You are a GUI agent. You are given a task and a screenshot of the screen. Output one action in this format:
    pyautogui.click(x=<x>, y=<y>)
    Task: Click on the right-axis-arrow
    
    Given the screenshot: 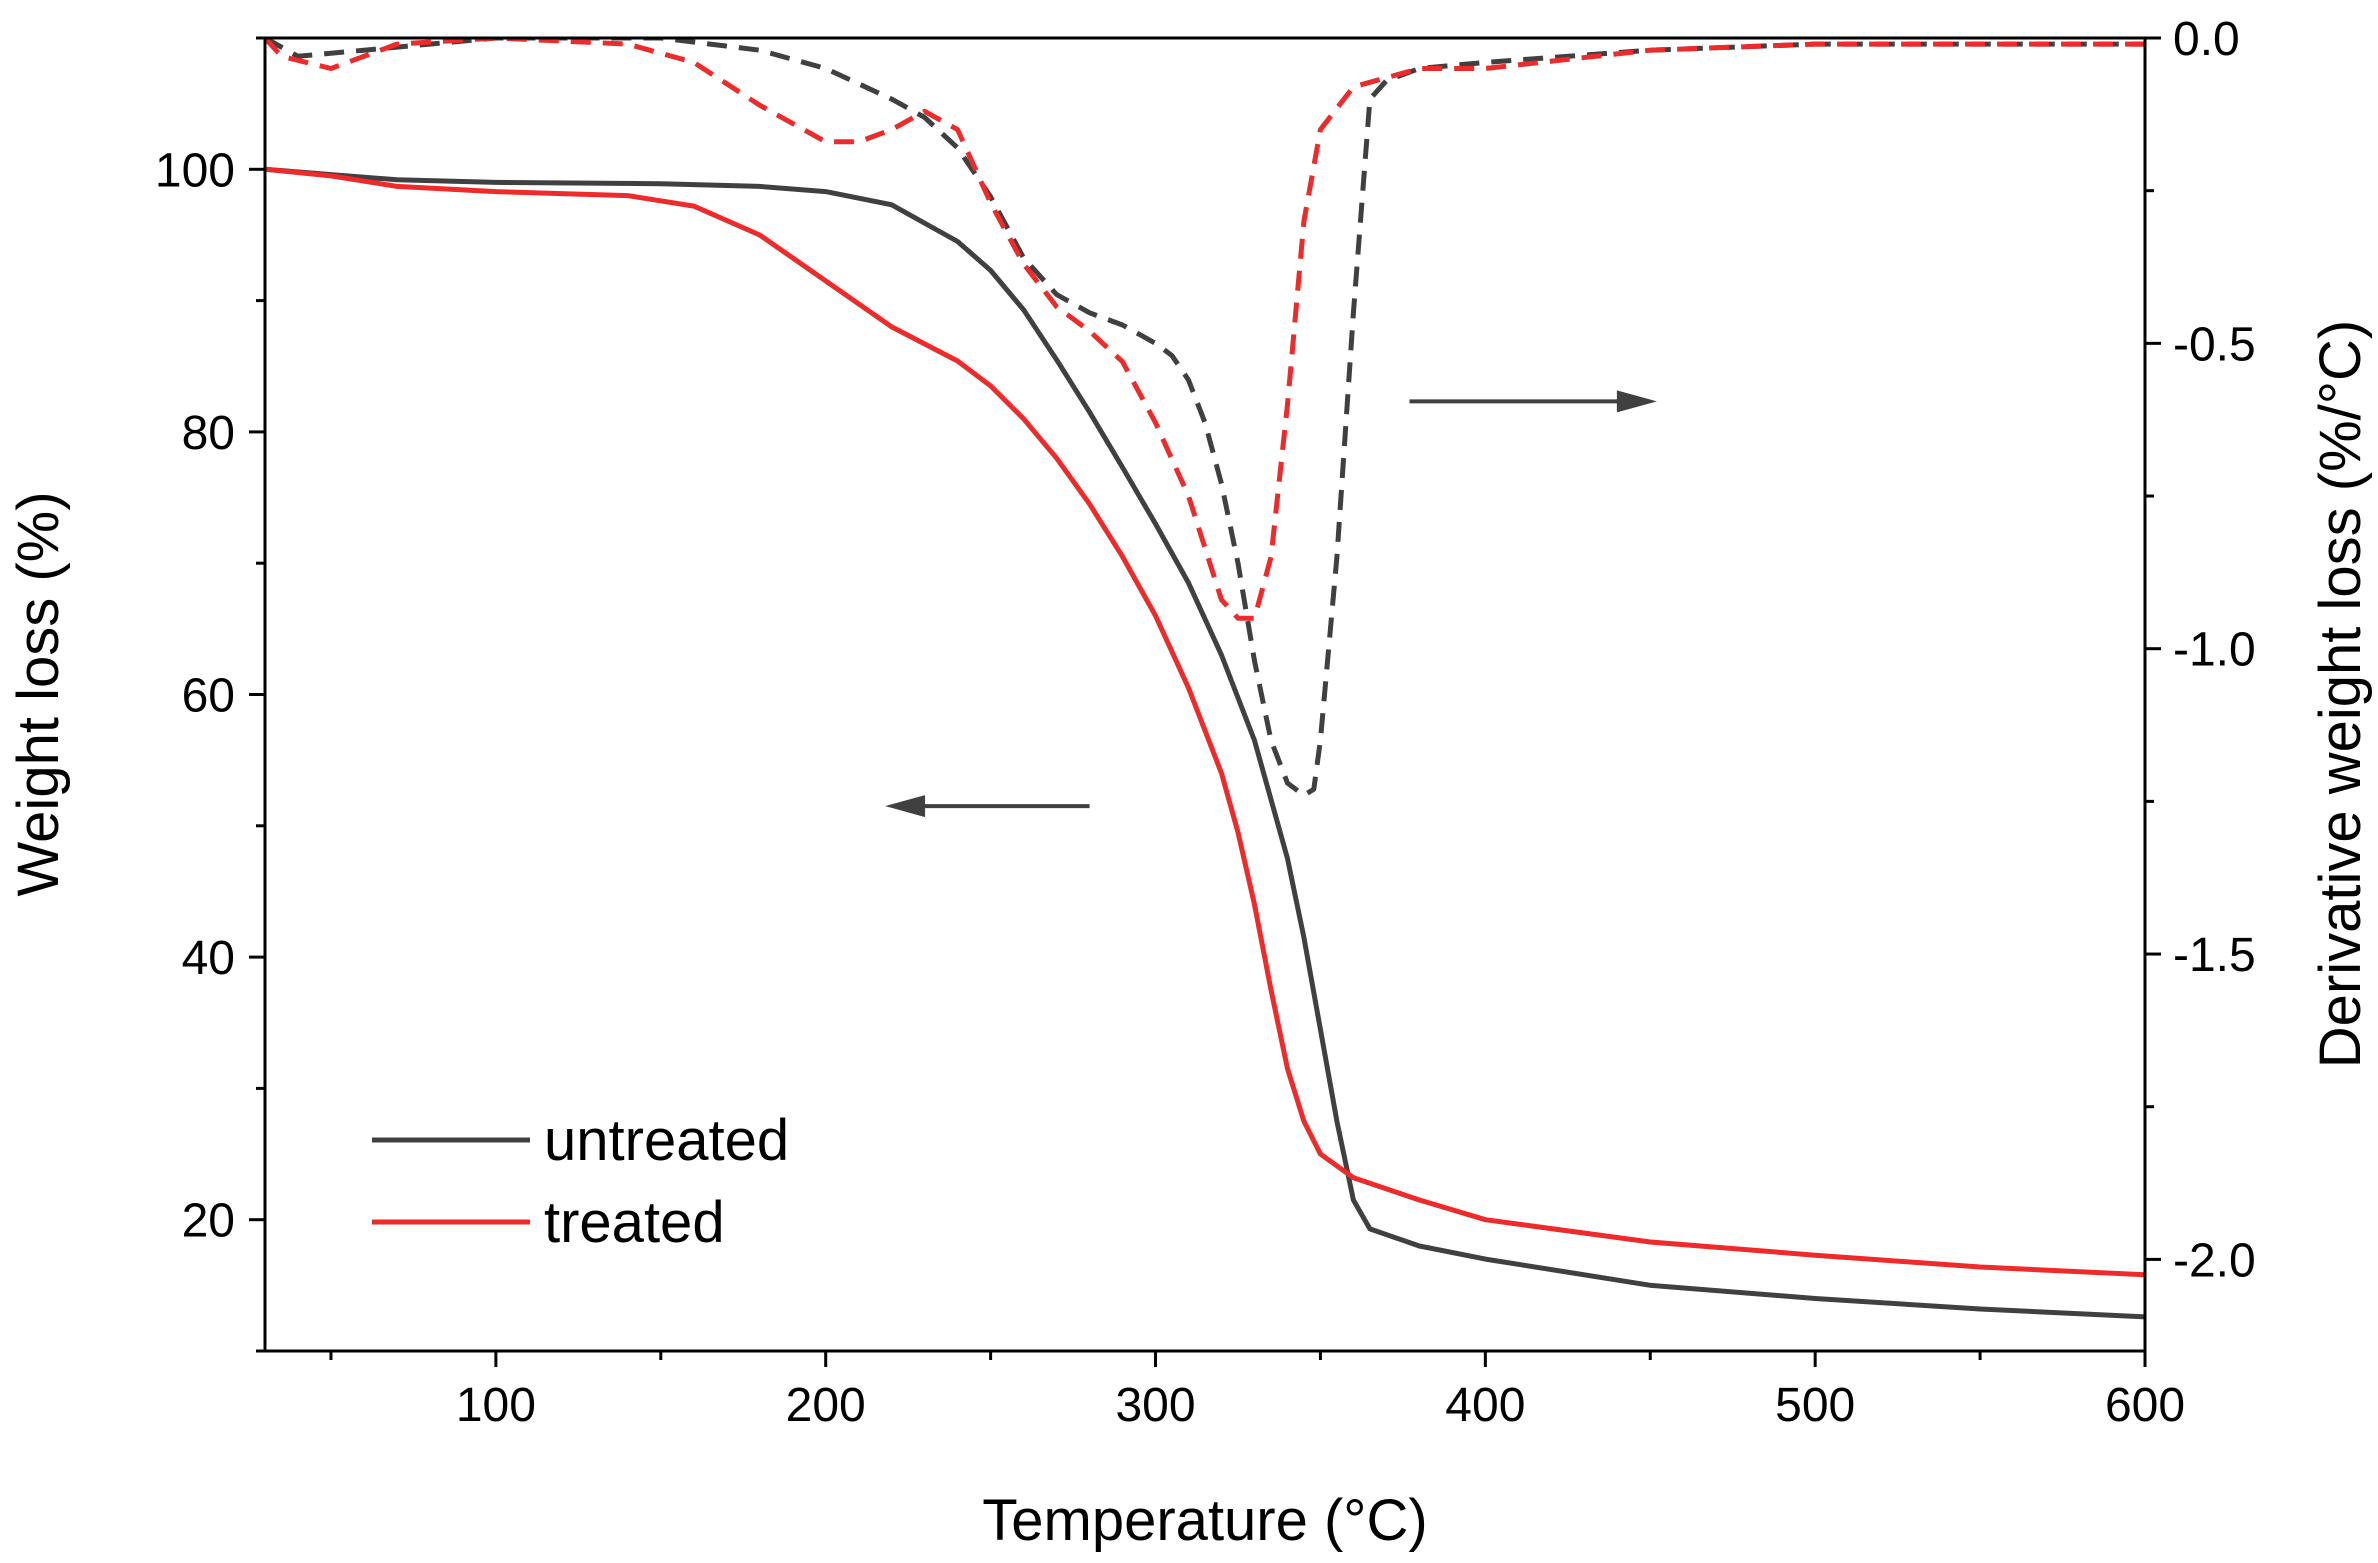 What is the action you would take?
    pyautogui.click(x=1533, y=401)
    